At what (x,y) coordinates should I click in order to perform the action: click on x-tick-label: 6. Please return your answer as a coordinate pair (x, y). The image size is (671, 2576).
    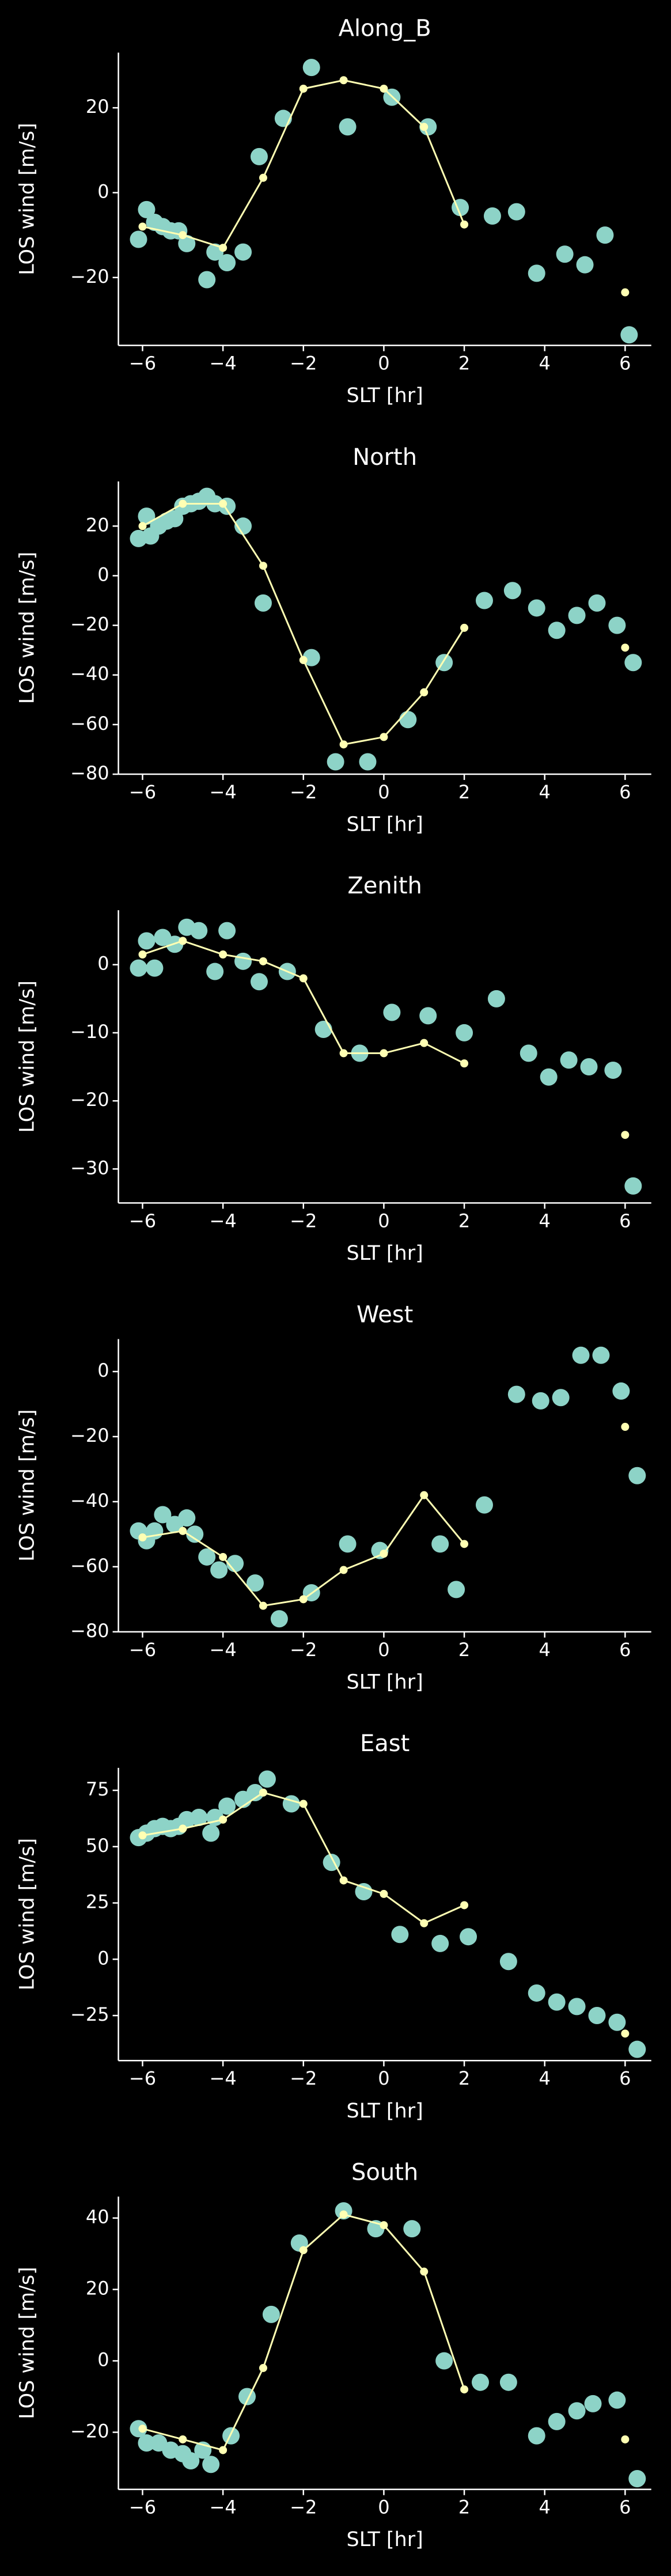
    Looking at the image, I should click on (625, 1650).